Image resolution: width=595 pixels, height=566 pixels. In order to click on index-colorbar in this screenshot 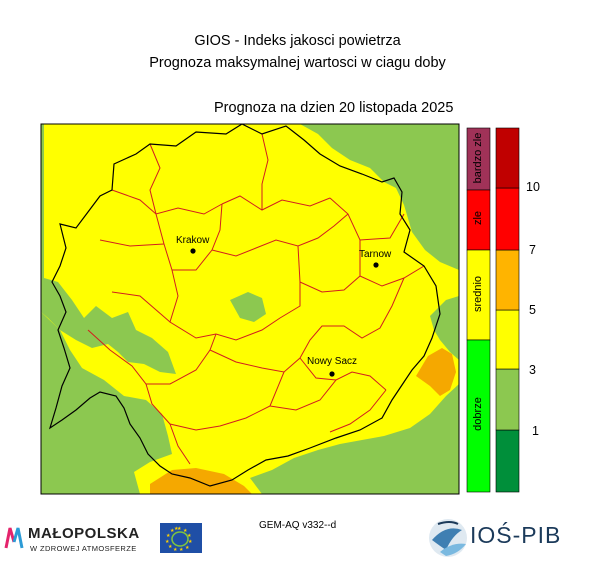, I will do `click(507, 310)`.